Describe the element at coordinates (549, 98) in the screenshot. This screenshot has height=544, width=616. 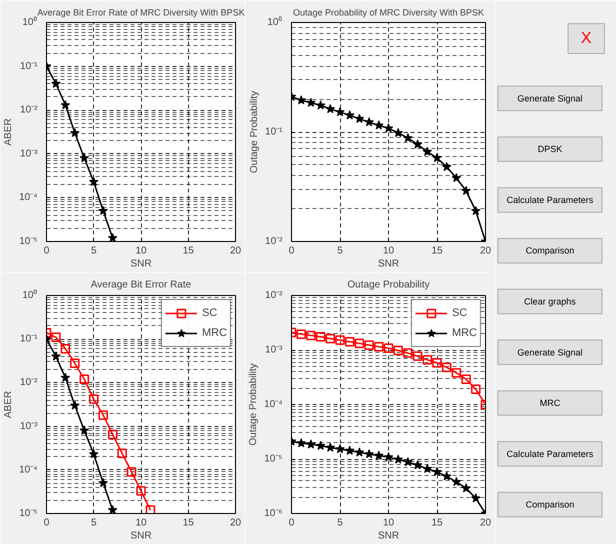
I see `text: Generate Signal` at that location.